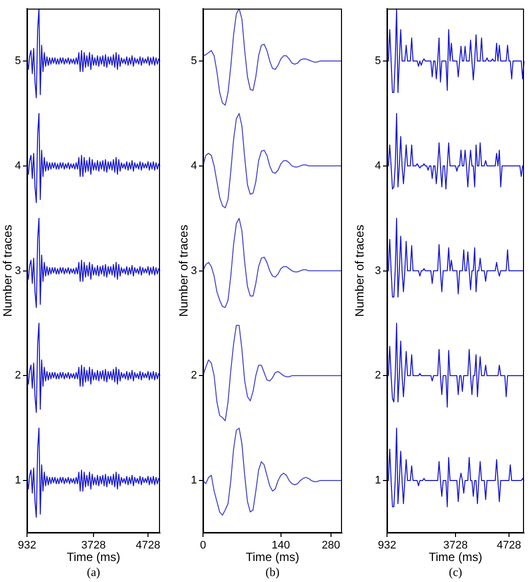 The height and width of the screenshot is (582, 531). What do you see at coordinates (456, 572) in the screenshot?
I see `text: (c)` at bounding box center [456, 572].